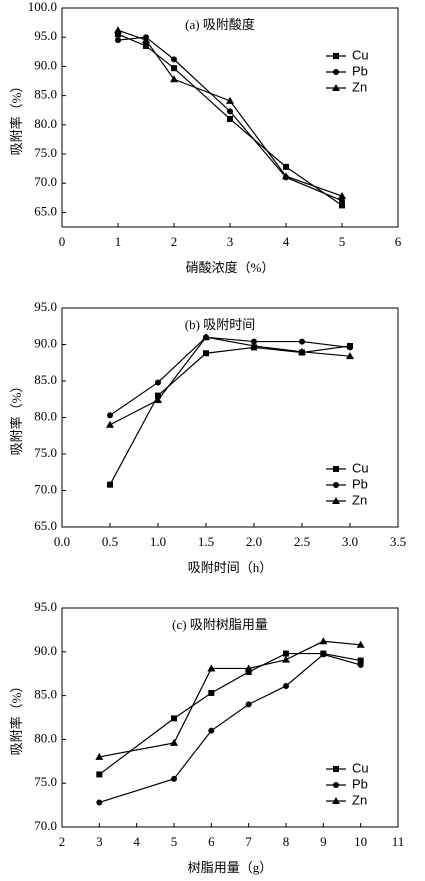  I want to click on x-tick-label: 0.0, so click(62, 541).